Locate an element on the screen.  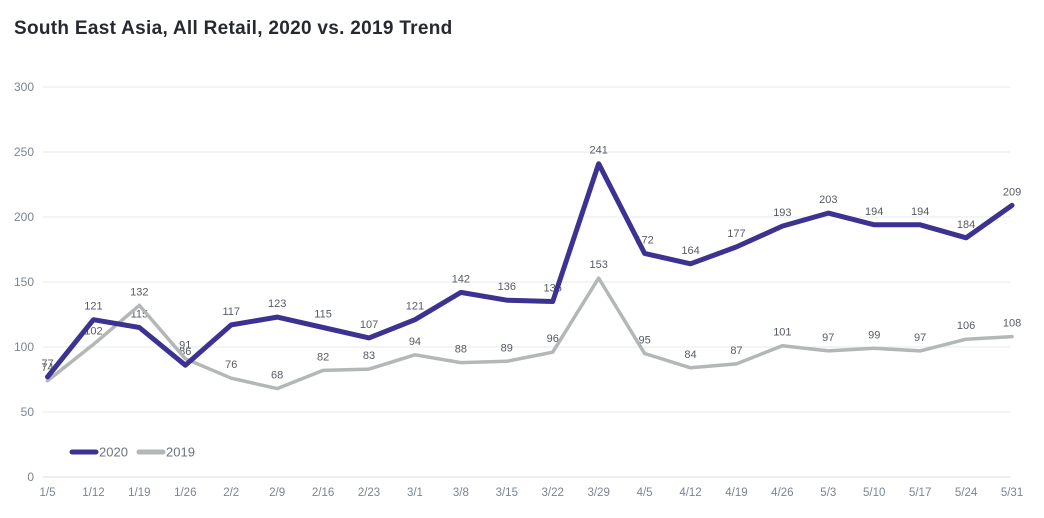
data-label-2019: 101 is located at coordinates (782, 333).